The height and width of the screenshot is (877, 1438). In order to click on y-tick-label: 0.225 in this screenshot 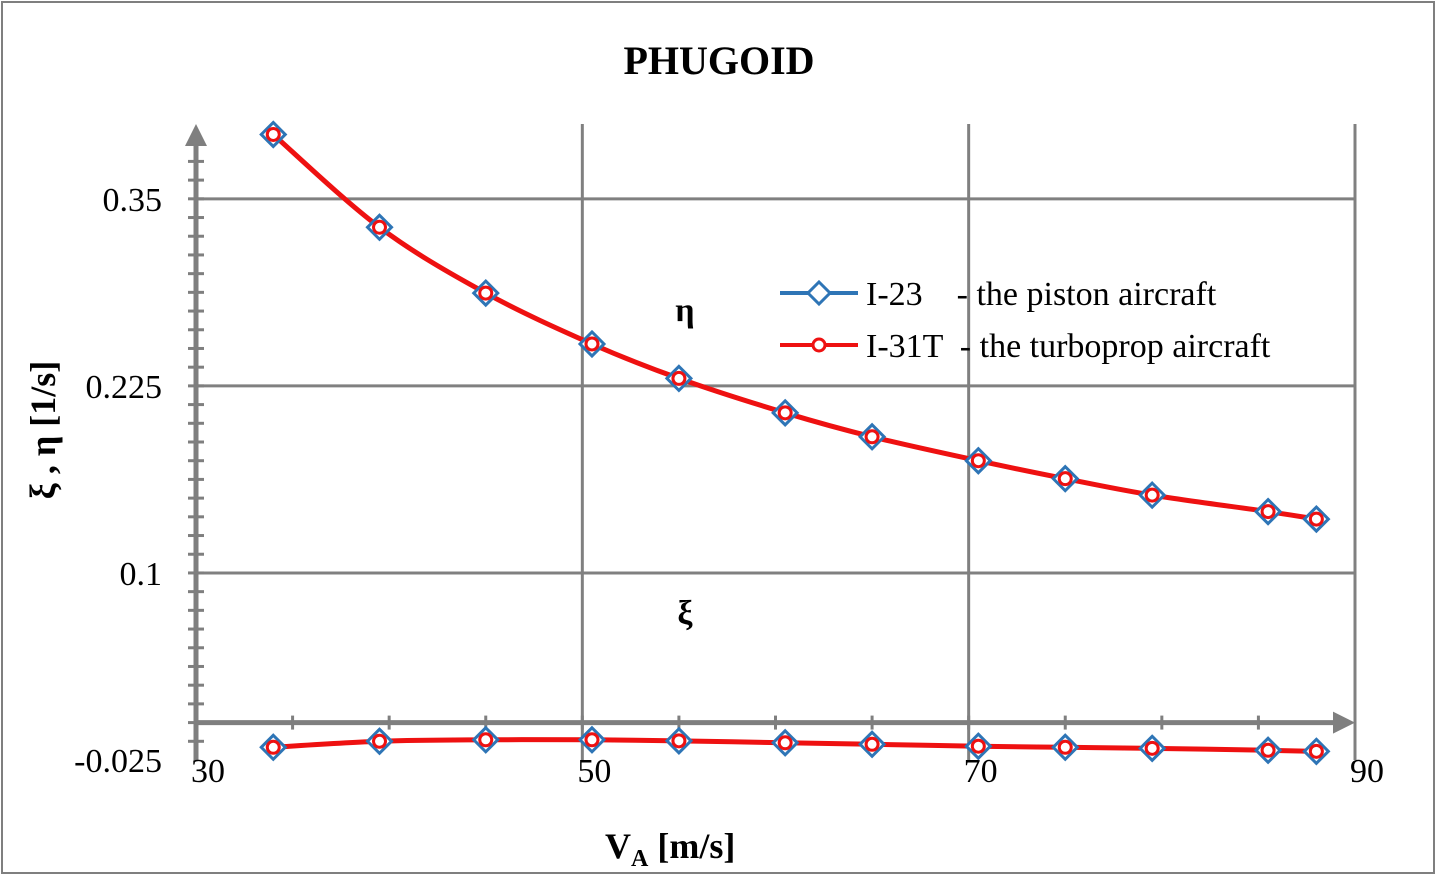, I will do `click(124, 387)`.